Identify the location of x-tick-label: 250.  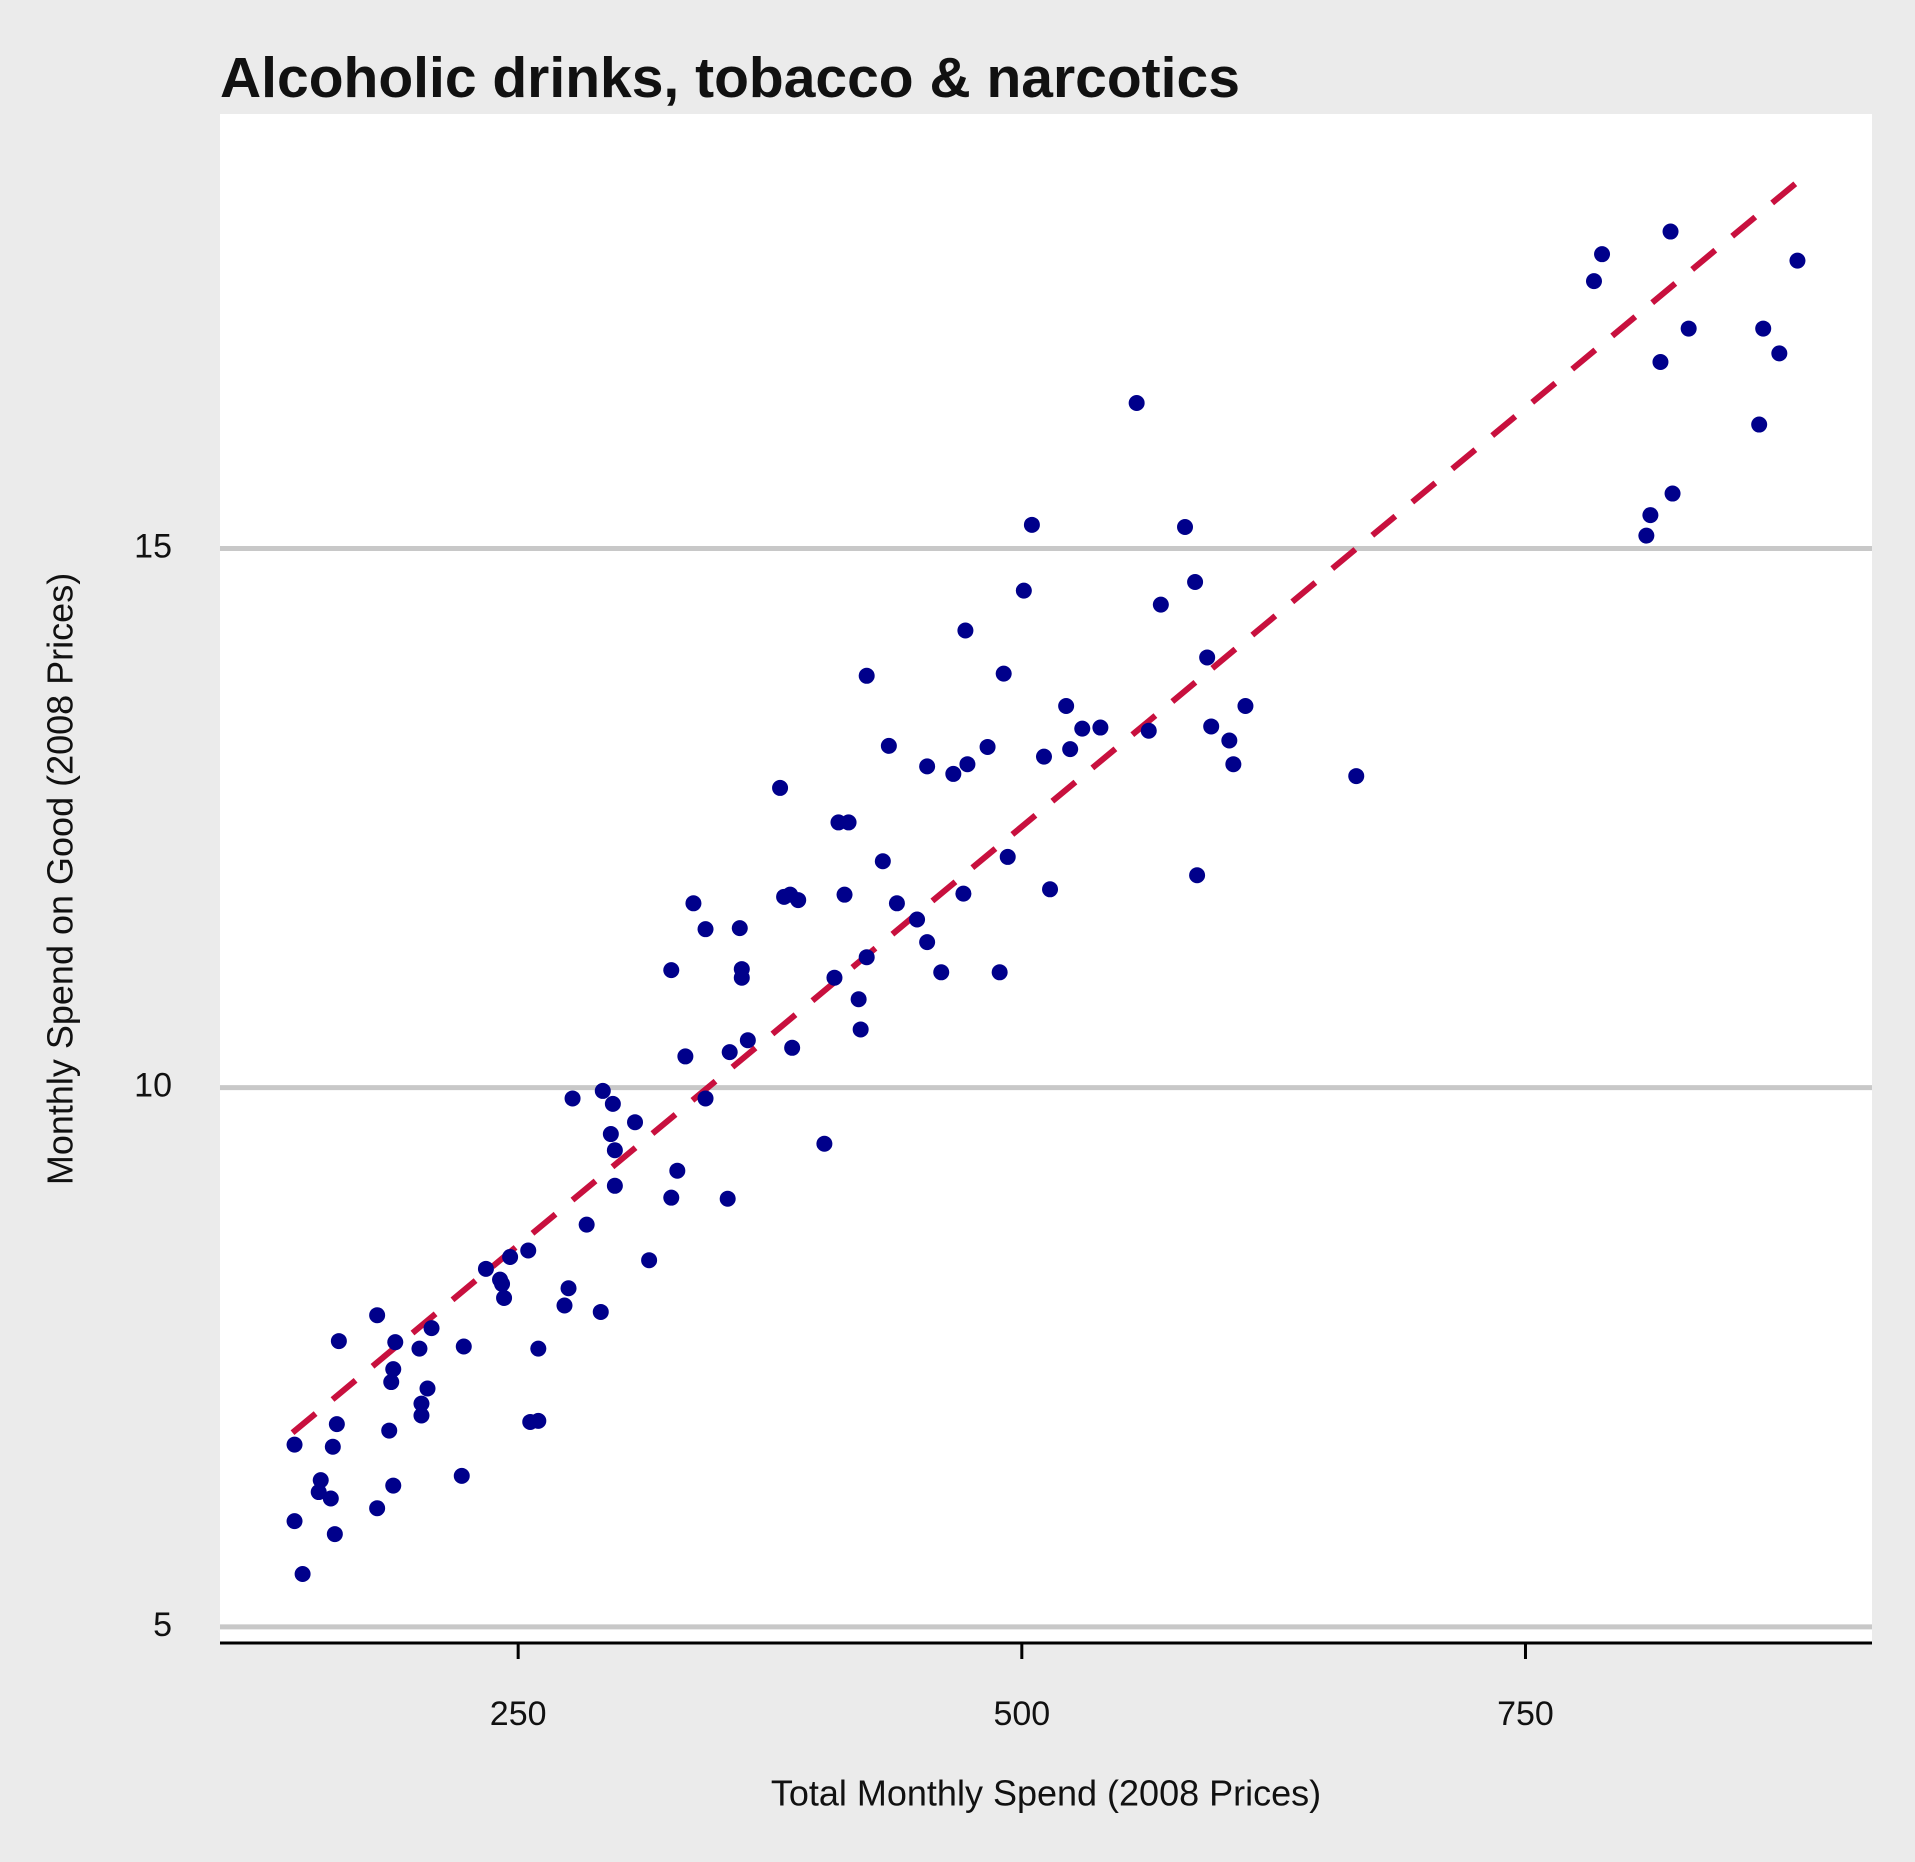
(518, 1714).